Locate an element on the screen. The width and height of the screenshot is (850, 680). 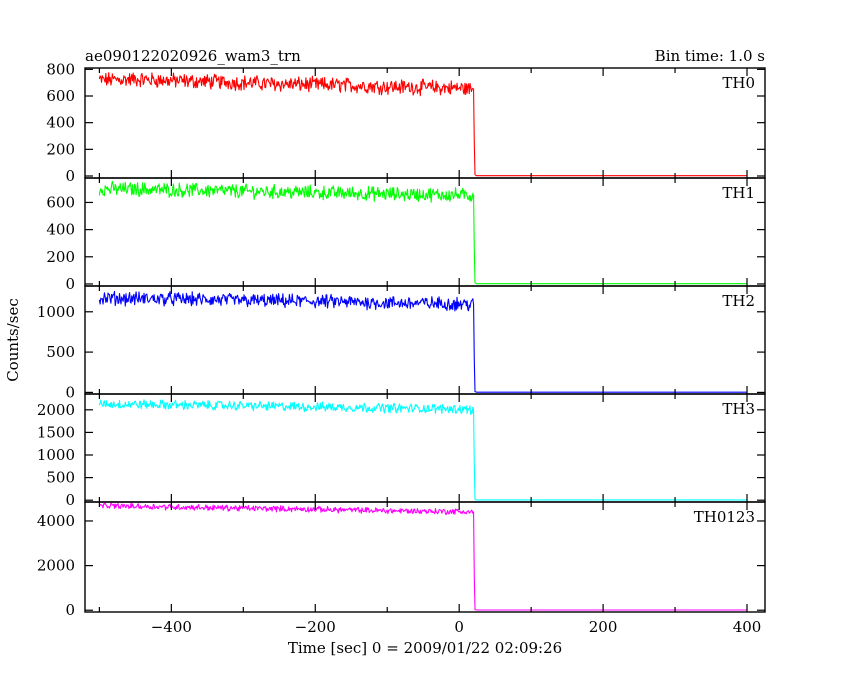
series-line-th2 is located at coordinates (423, 341).